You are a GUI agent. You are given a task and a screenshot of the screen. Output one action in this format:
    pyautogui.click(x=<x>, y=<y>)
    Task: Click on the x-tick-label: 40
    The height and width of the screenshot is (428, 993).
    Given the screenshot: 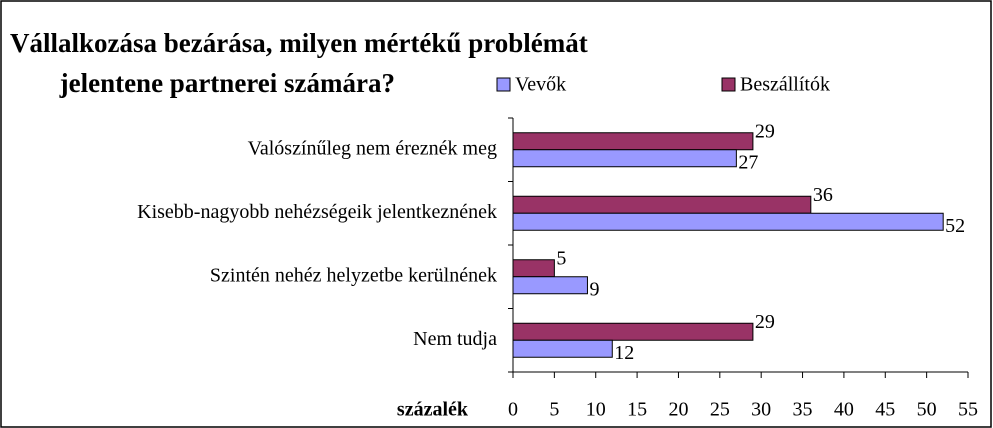 What is the action you would take?
    pyautogui.click(x=844, y=410)
    